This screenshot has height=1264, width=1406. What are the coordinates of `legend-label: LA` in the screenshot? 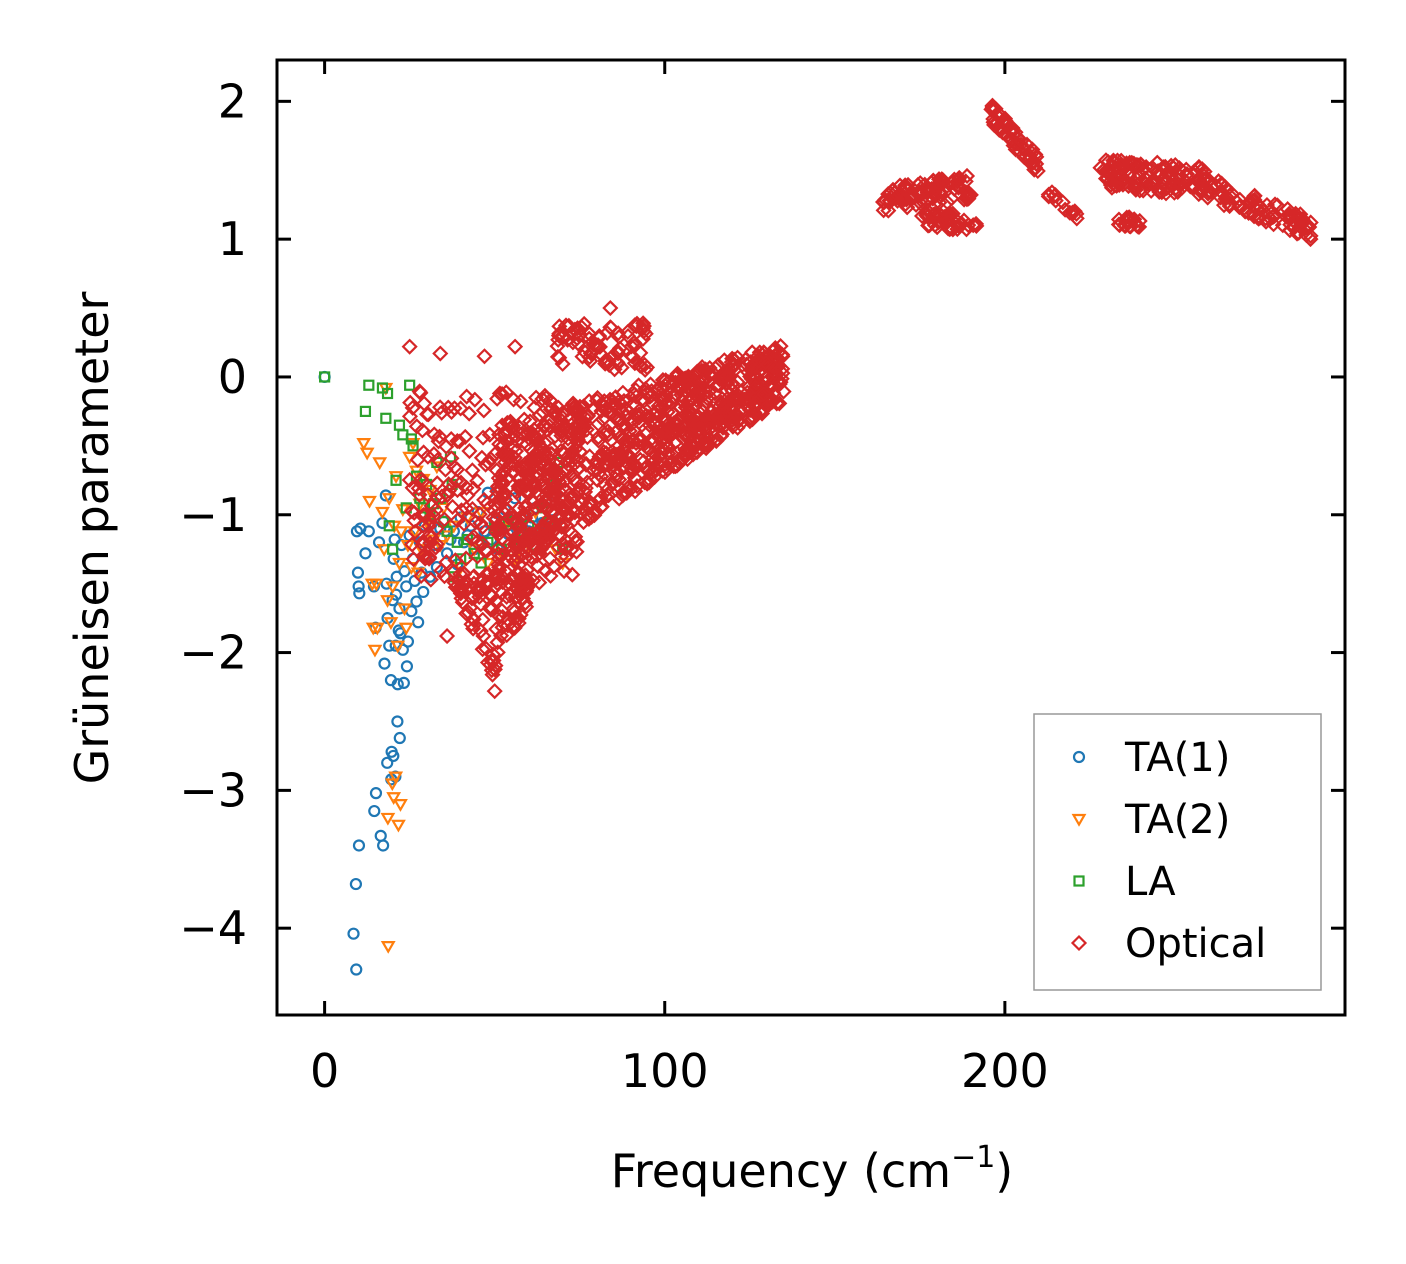 It's located at (1150, 882).